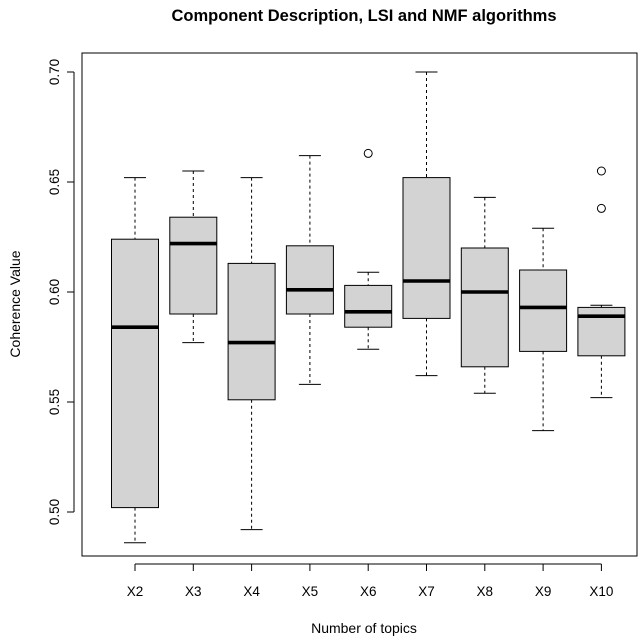 The height and width of the screenshot is (639, 638). Describe the element at coordinates (601, 591) in the screenshot. I see `x-tick-label: X10` at that location.